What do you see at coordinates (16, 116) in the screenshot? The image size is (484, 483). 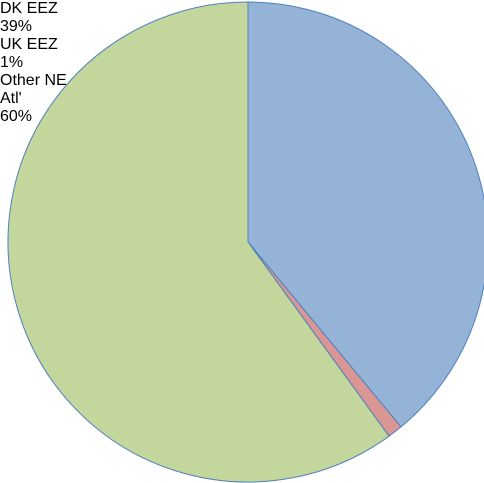 I see `value-label: 60%` at bounding box center [16, 116].